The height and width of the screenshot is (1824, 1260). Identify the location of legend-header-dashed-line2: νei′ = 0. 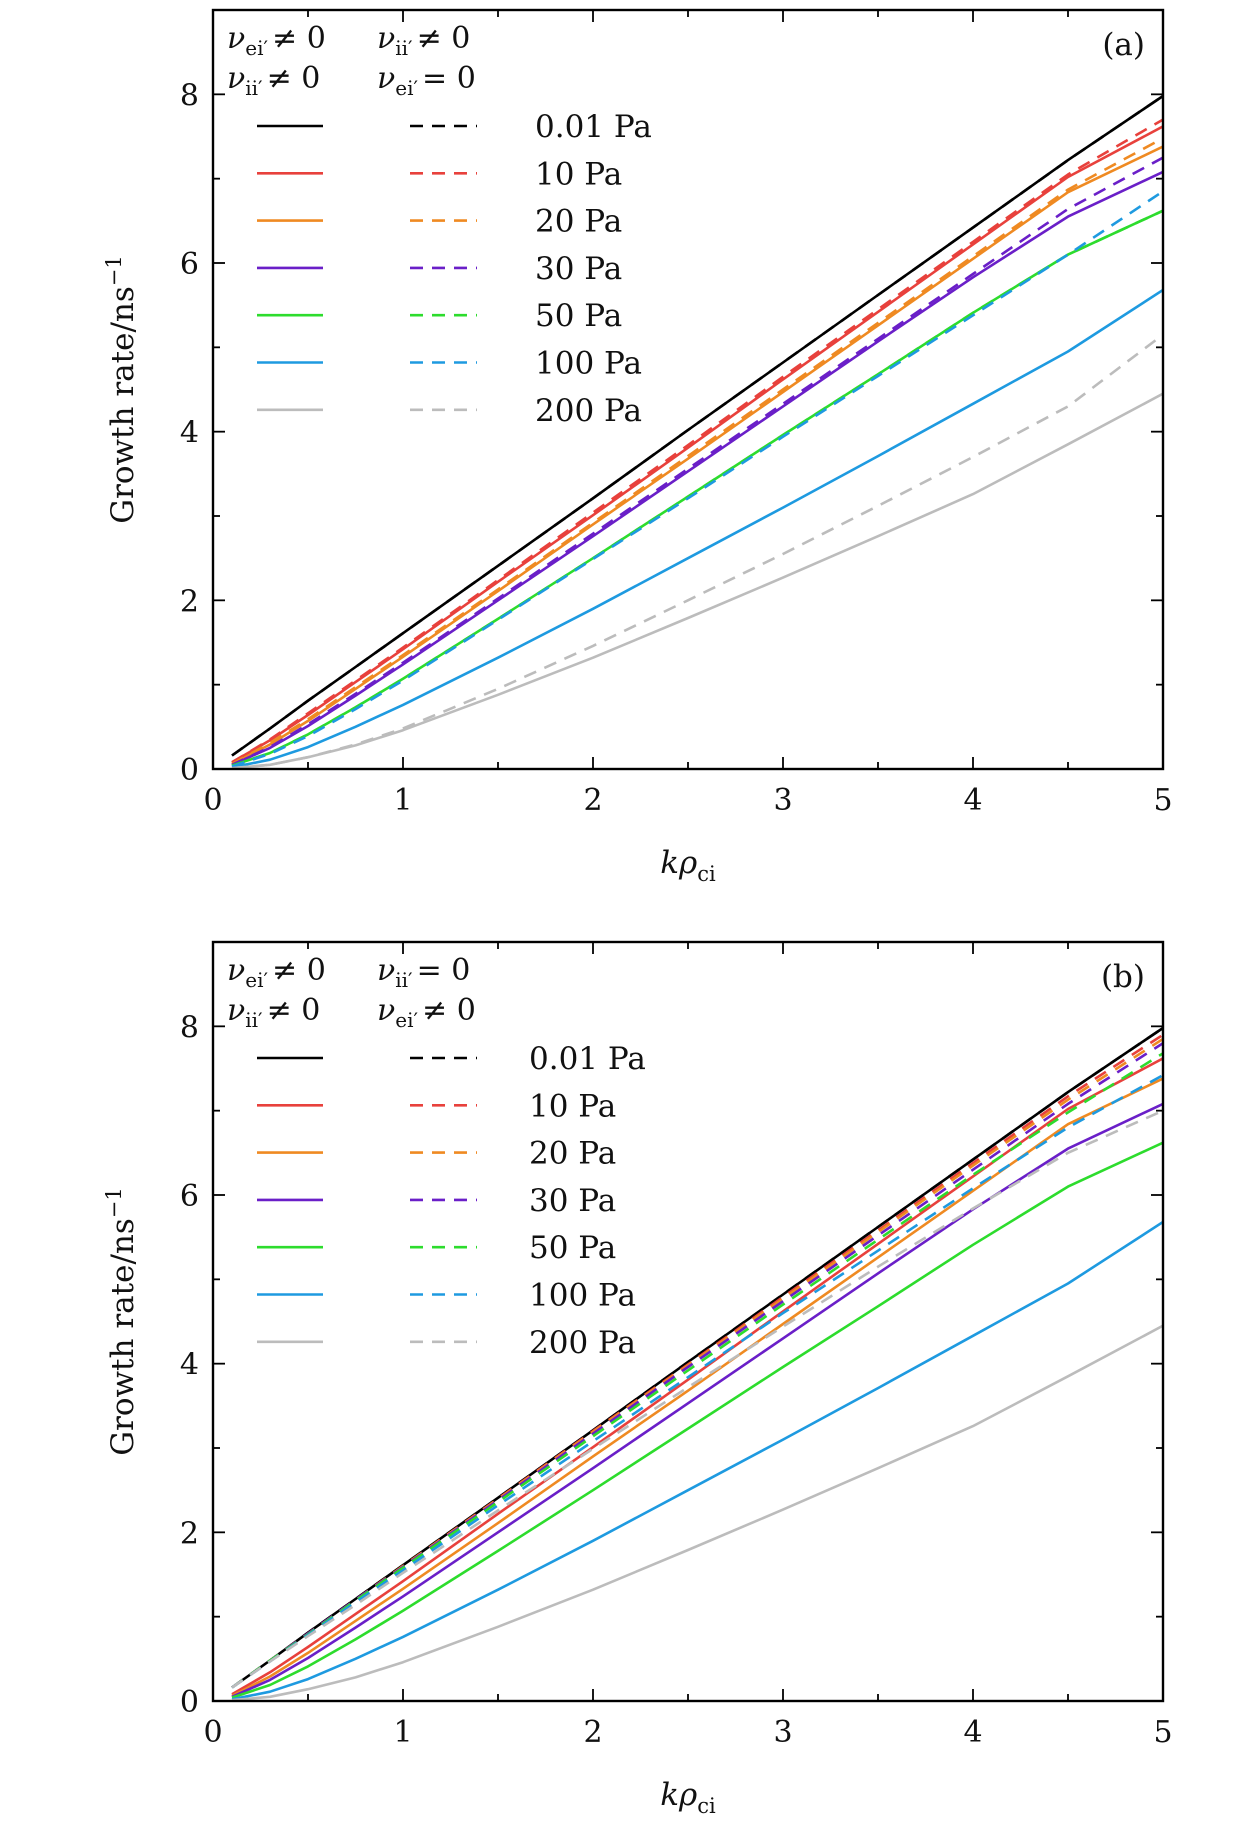
(426, 80).